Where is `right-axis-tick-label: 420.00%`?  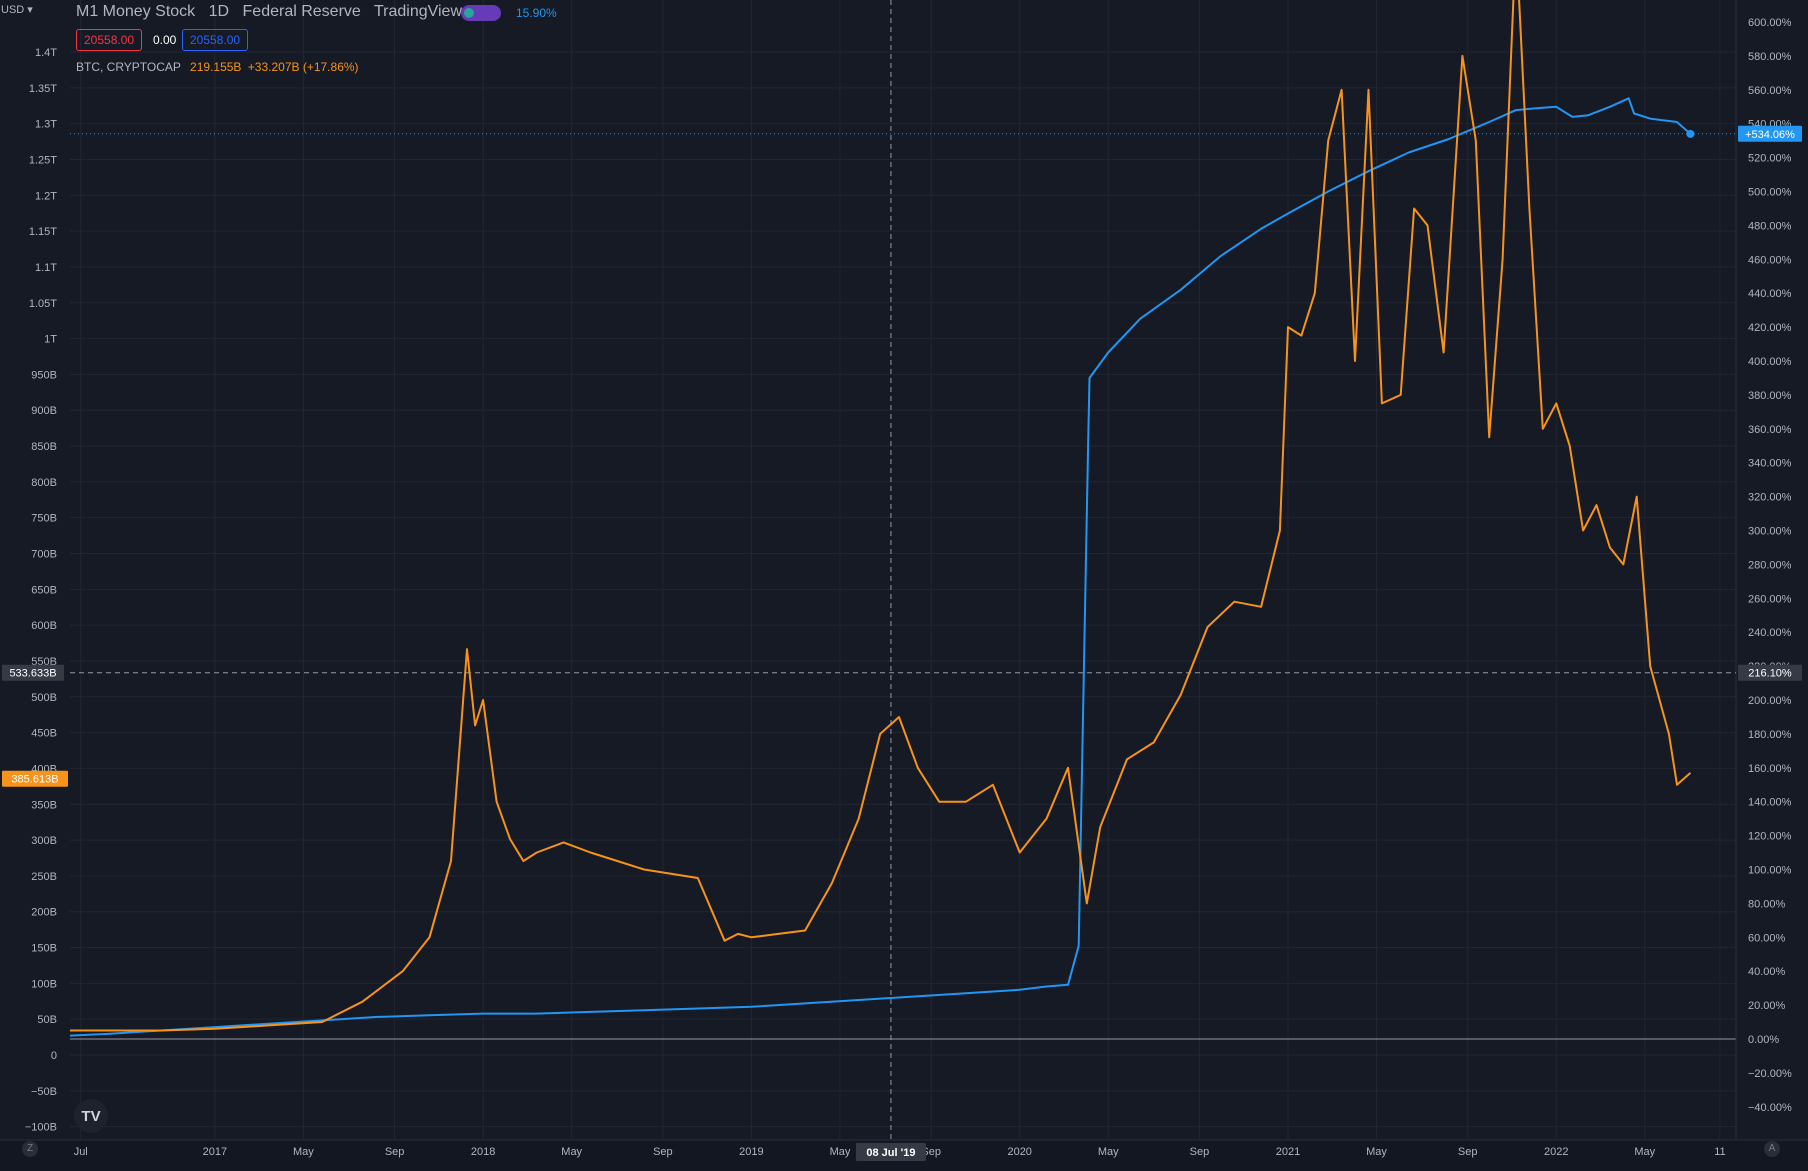 right-axis-tick-label: 420.00% is located at coordinates (1770, 328).